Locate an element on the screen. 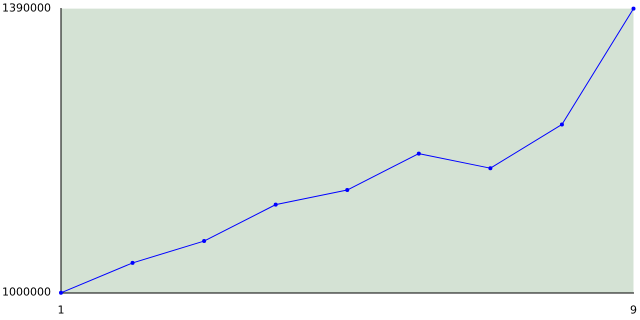 The height and width of the screenshot is (320, 640). x-tick-label: 1 is located at coordinates (60, 309).